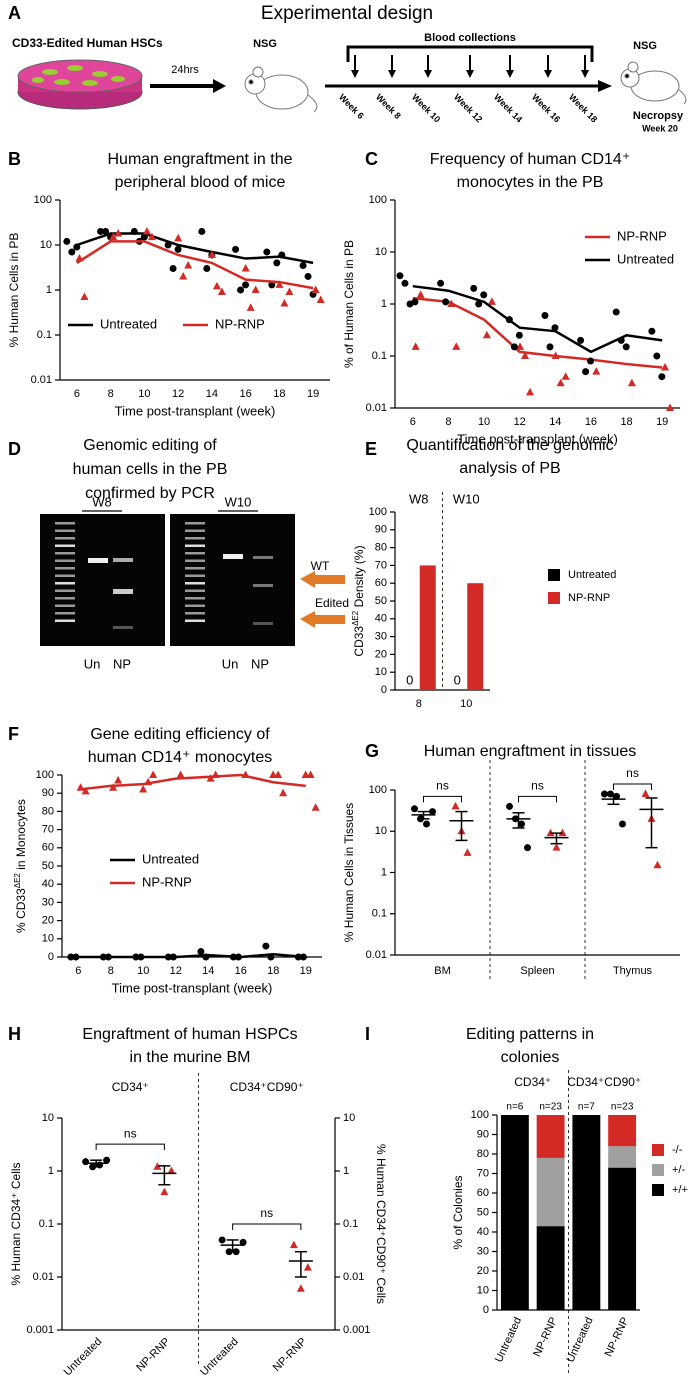  Describe the element at coordinates (230, 663) in the screenshot. I see `lane-label: Un` at that location.